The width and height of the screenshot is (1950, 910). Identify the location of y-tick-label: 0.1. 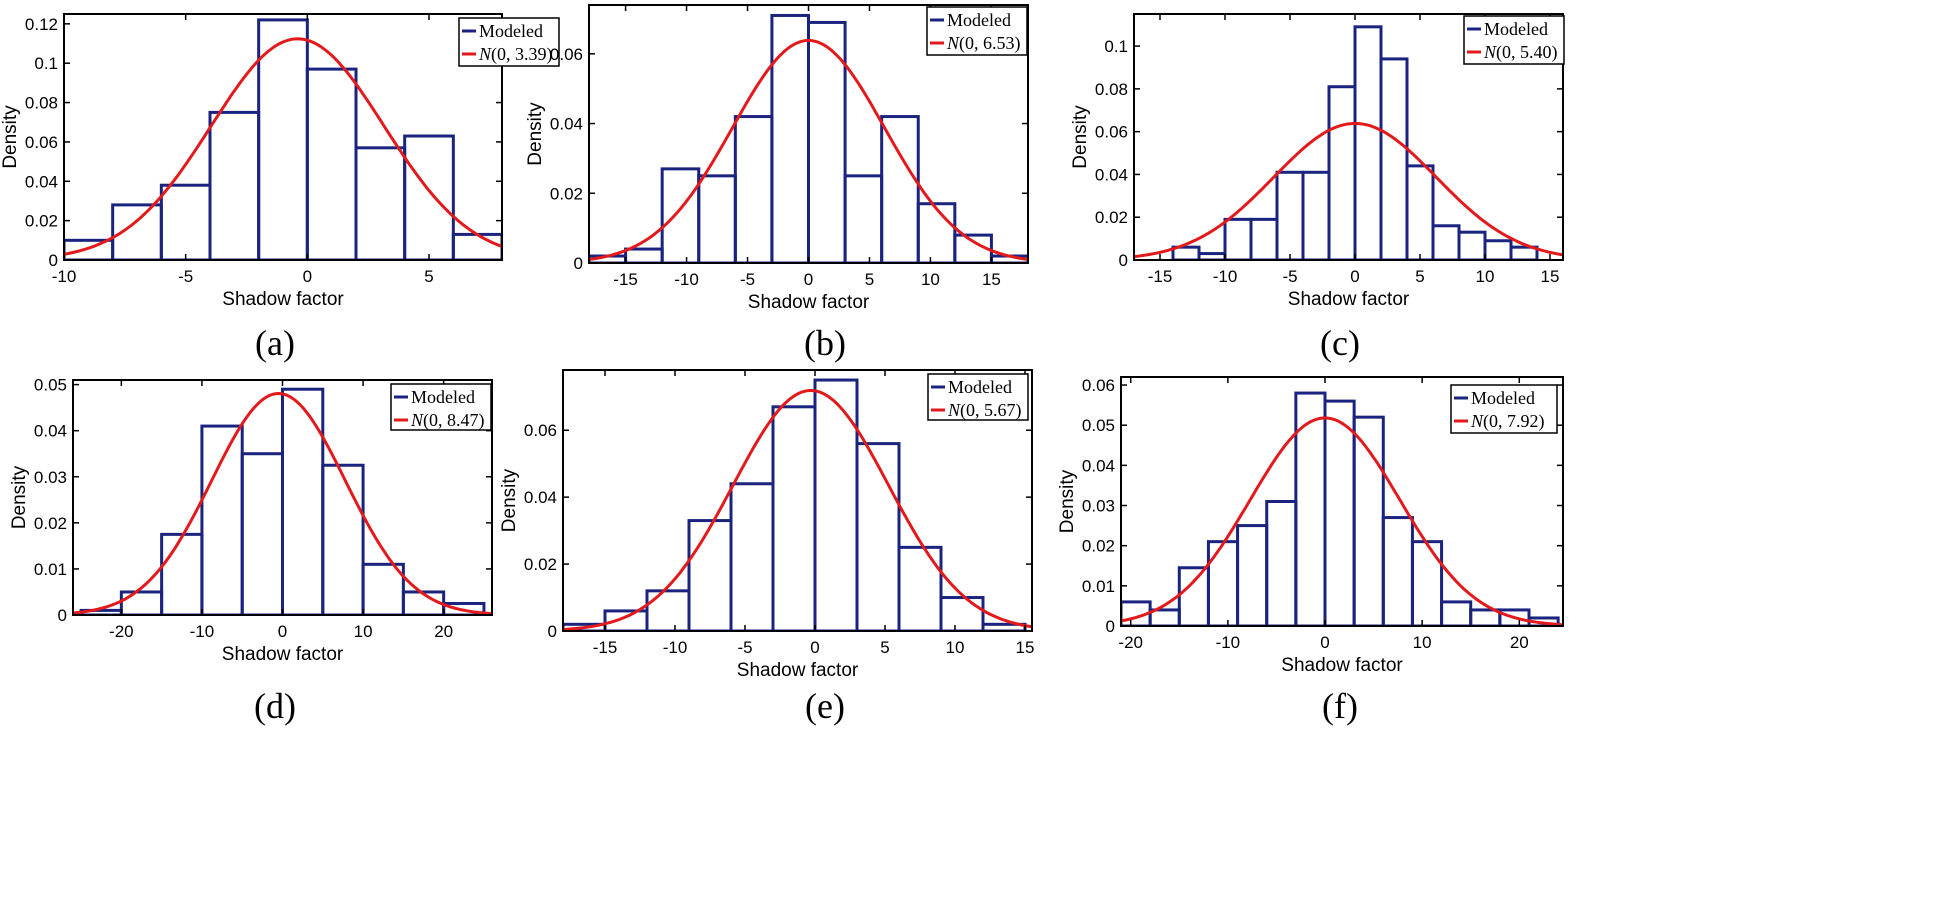
(46, 63).